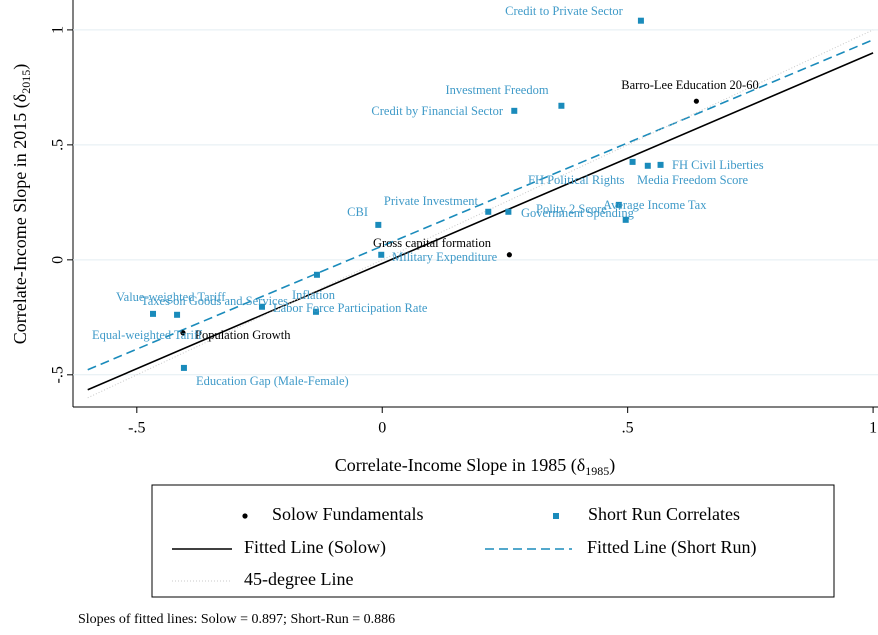 Image resolution: width=878 pixels, height=635 pixels. Describe the element at coordinates (437, 111) in the screenshot. I see `point-label: Credit by Financial Sector` at that location.